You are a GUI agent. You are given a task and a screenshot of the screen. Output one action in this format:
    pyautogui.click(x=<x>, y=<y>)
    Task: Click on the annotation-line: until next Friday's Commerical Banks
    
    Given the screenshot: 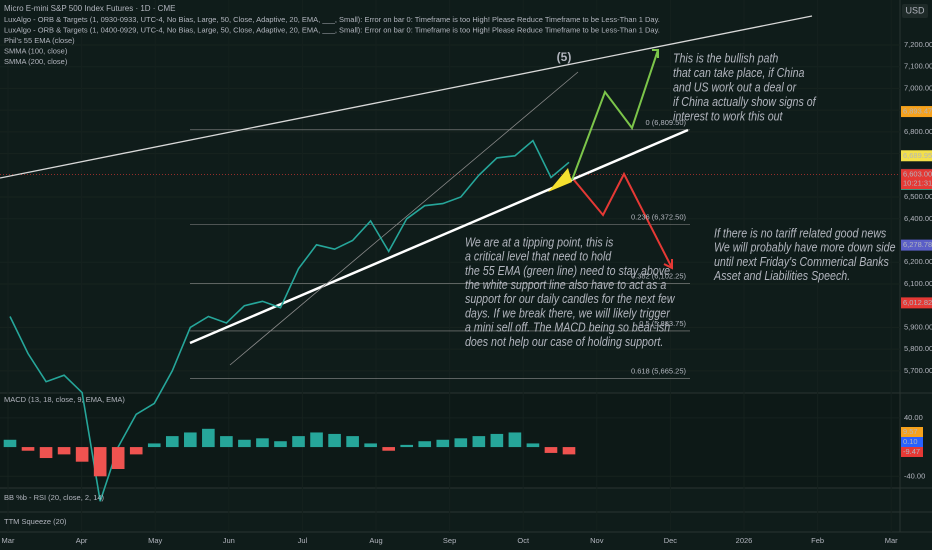 What is the action you would take?
    pyautogui.click(x=801, y=261)
    